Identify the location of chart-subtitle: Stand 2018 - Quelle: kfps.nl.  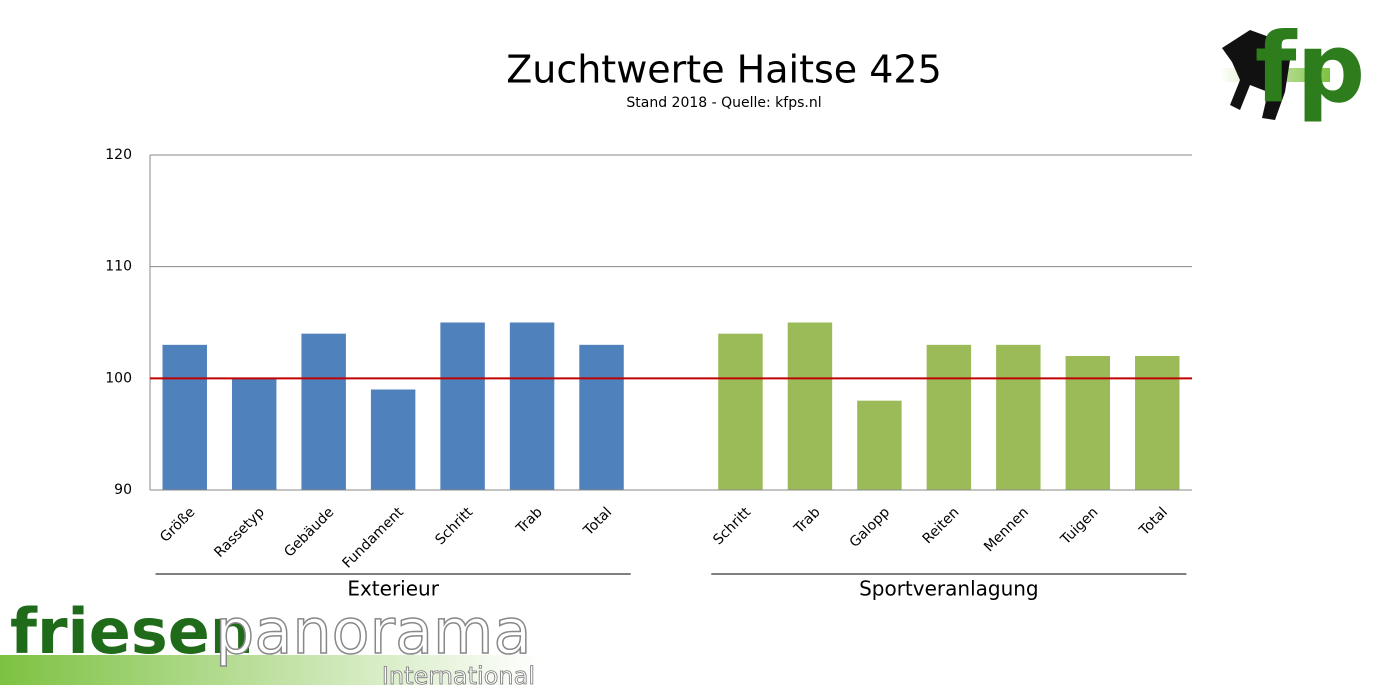
(723, 103).